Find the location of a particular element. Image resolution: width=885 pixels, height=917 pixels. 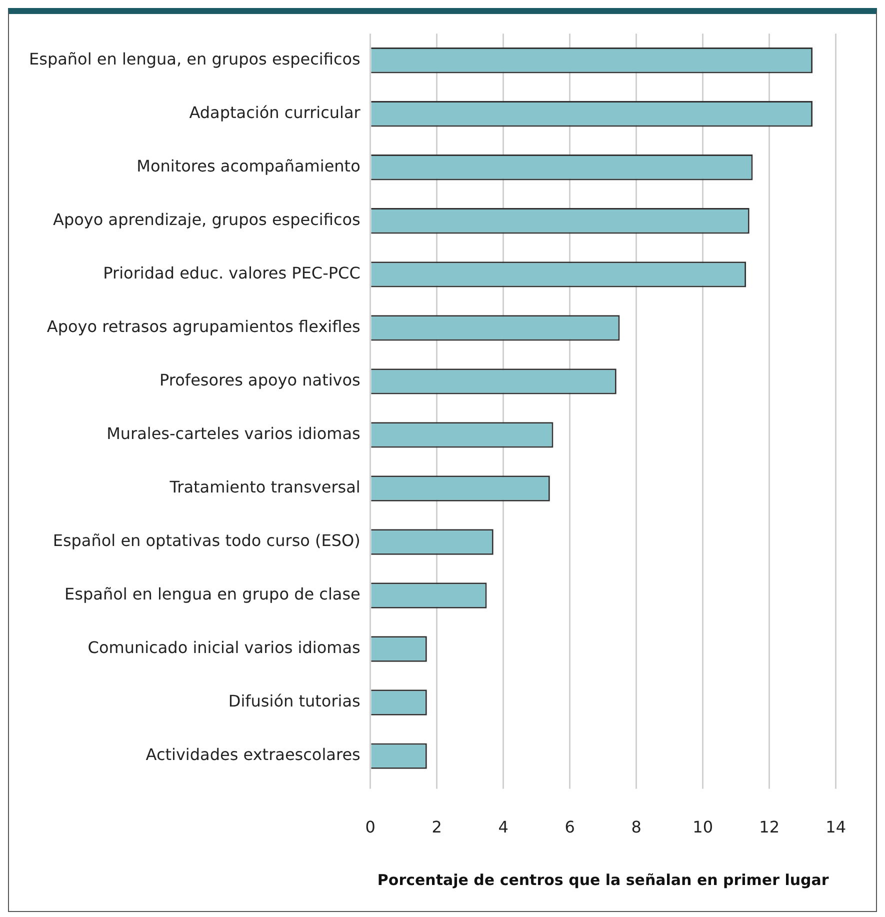

y-tick-label: Apoyo retrasos agrupamientos flexifles is located at coordinates (203, 326).